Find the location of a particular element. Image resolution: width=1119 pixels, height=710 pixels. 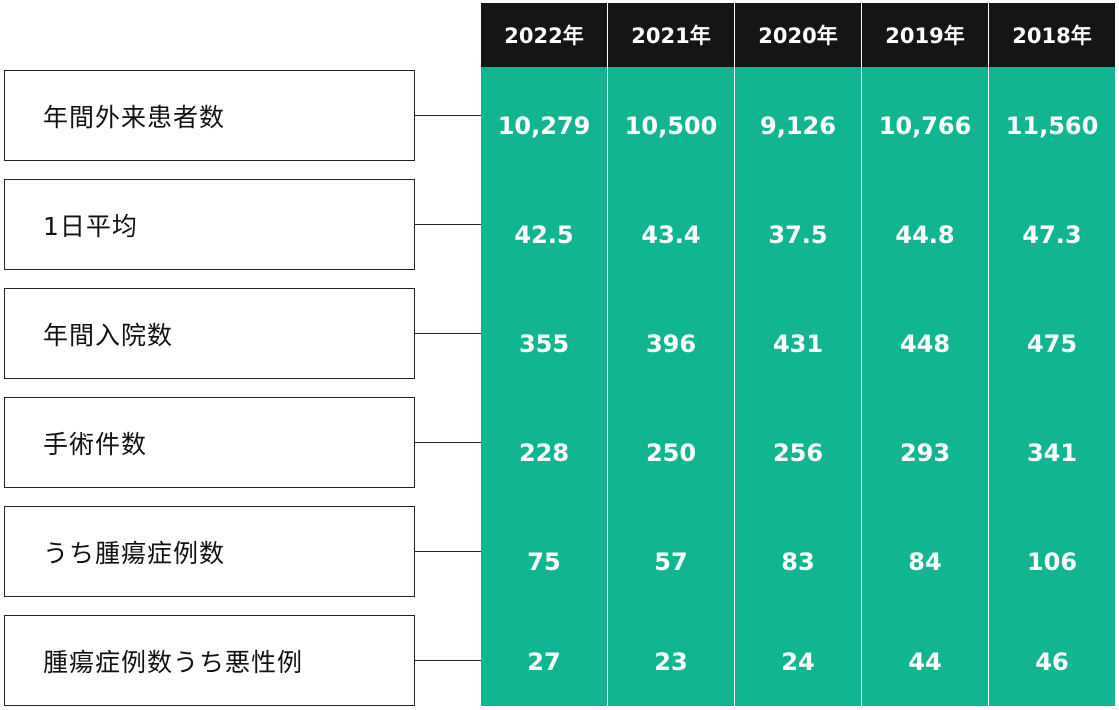

value-cell: 75 is located at coordinates (544, 562).